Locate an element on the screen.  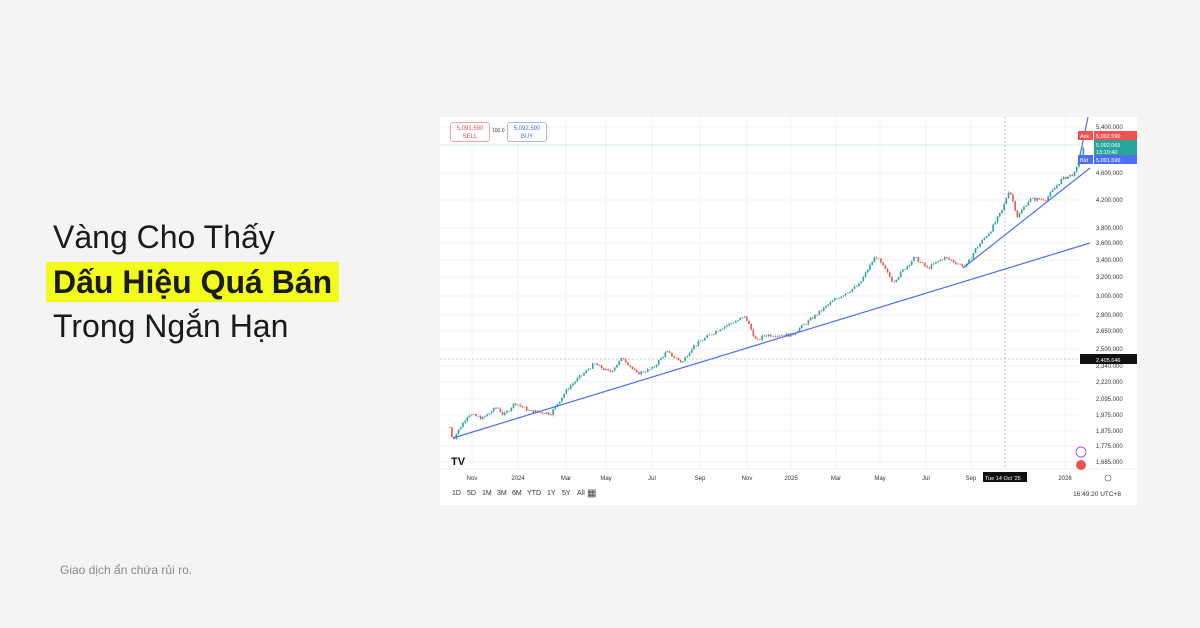
ask-price-bg is located at coordinates (1115, 135).